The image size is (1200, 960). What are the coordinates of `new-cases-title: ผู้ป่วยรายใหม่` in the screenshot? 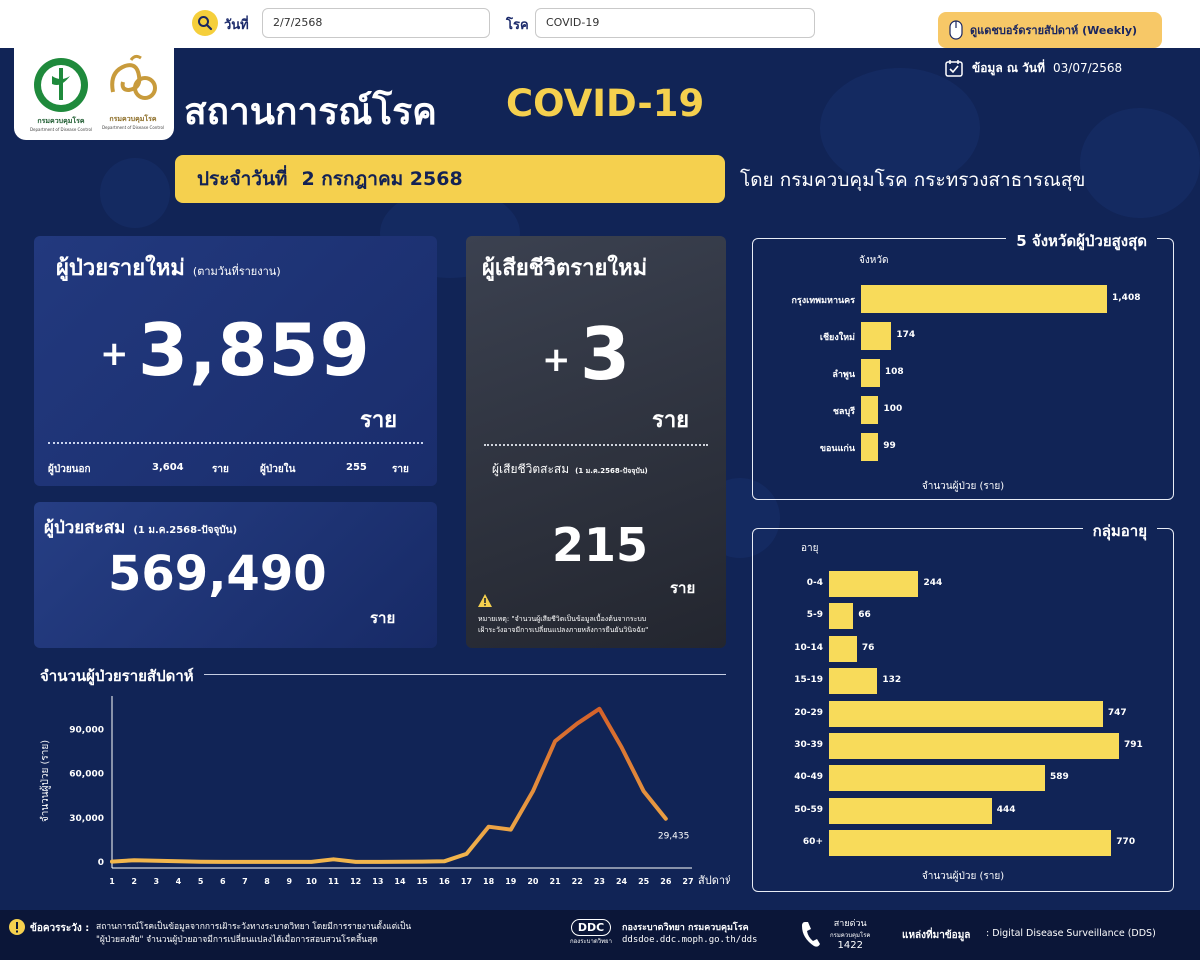 It's located at (120, 268).